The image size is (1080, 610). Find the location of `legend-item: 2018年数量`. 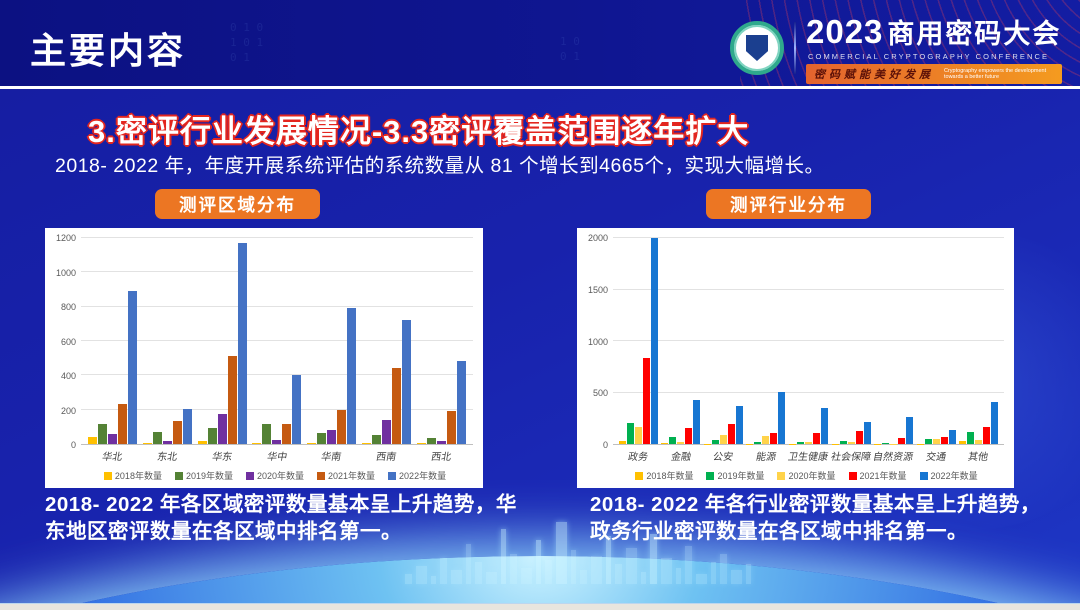

legend-item: 2018年数量 is located at coordinates (132, 475).